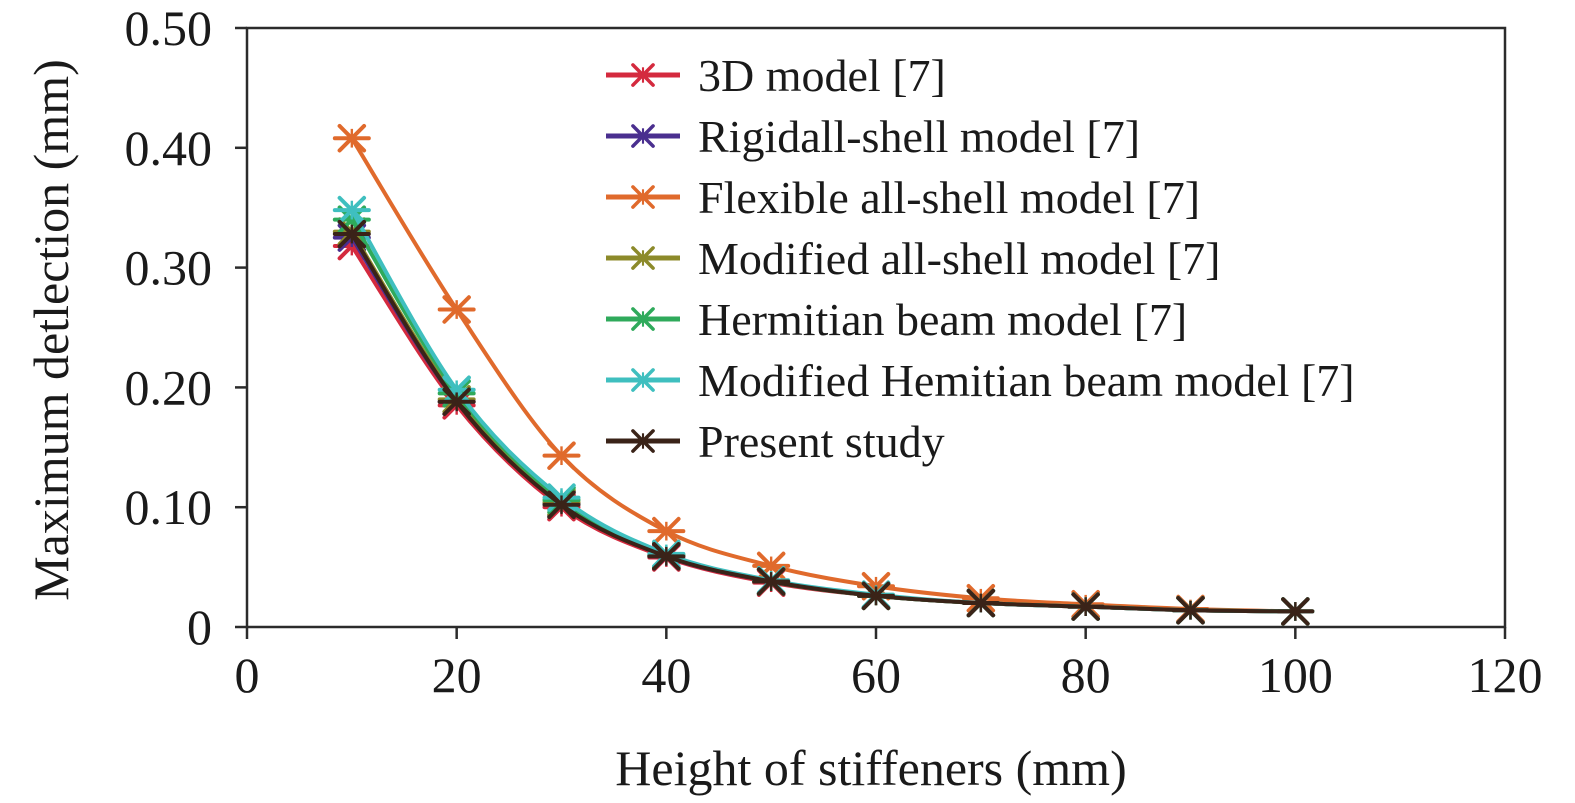 This screenshot has height=803, width=1575. What do you see at coordinates (876, 675) in the screenshot?
I see `x-tick-label: 60` at bounding box center [876, 675].